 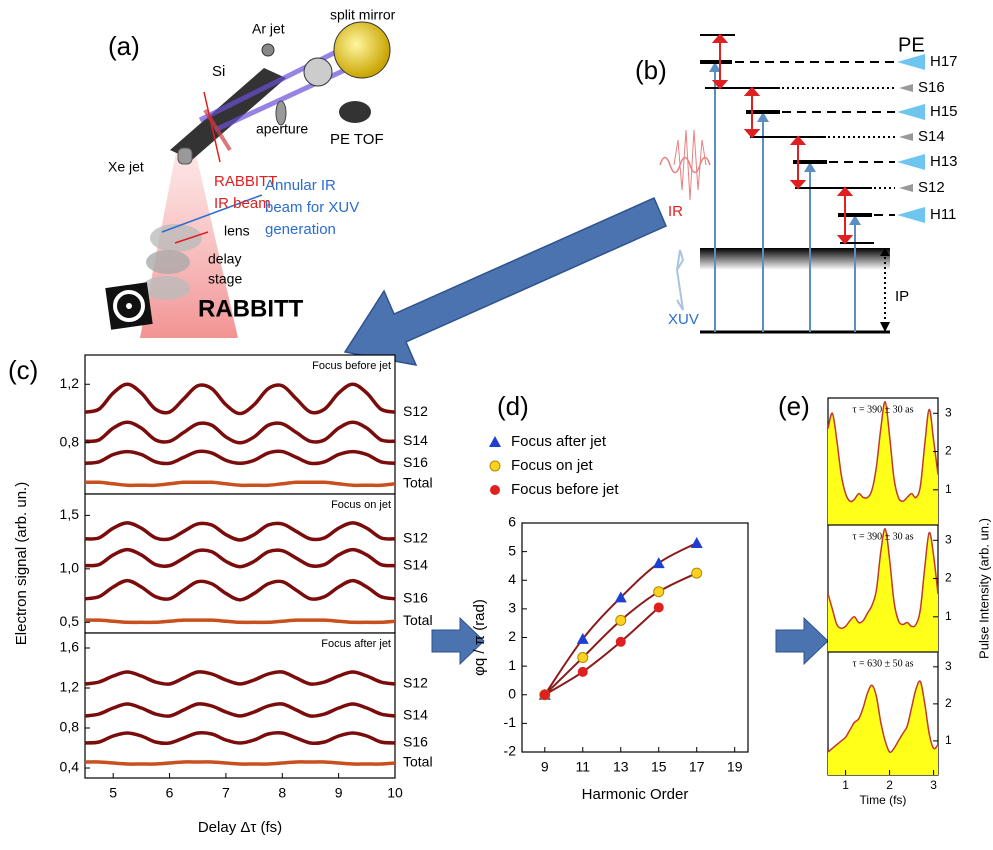 I want to click on x-axis-label: Delay Δτ (fs), so click(x=240, y=827).